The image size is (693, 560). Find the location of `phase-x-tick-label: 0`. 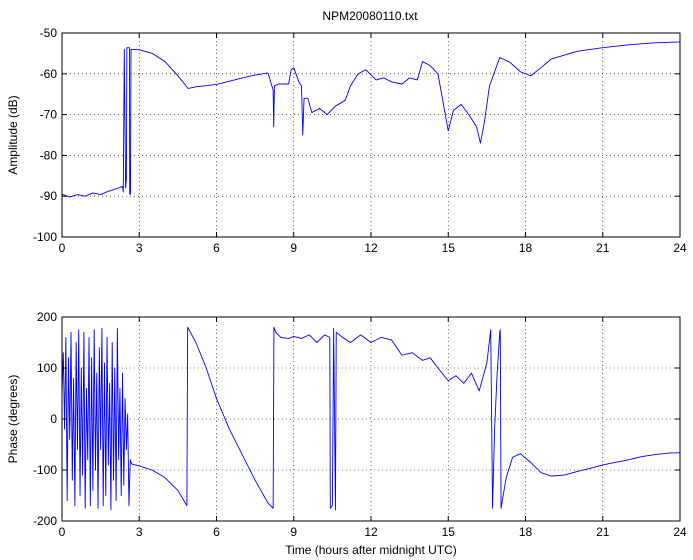

phase-x-tick-label: 0 is located at coordinates (62, 532).